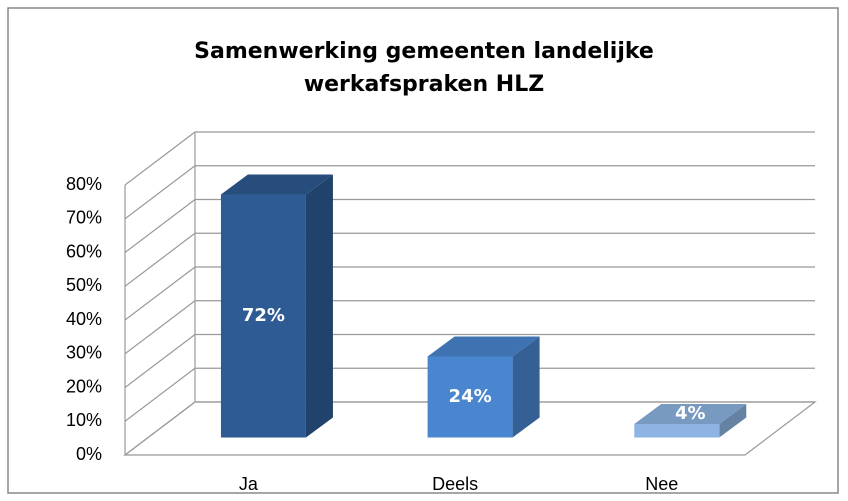 Image resolution: width=848 pixels, height=501 pixels. Describe the element at coordinates (424, 84) in the screenshot. I see `chart-title: werkafspraken HLZ` at that location.